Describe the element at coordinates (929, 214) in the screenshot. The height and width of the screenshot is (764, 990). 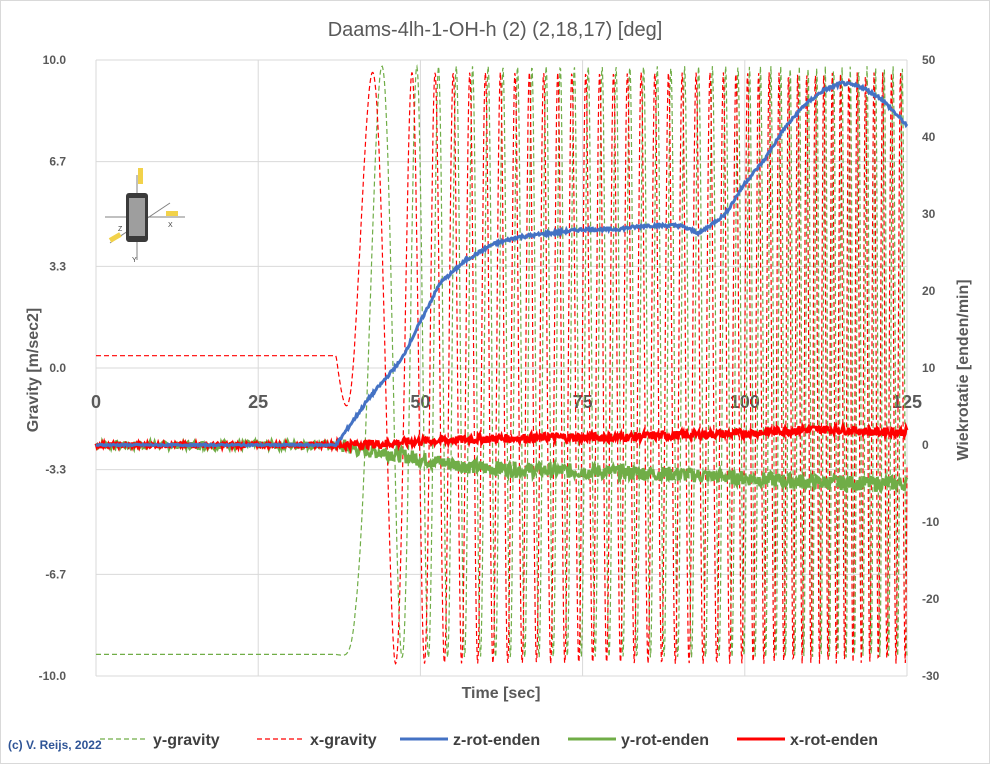
I see `y-right-tick-label: 30` at that location.